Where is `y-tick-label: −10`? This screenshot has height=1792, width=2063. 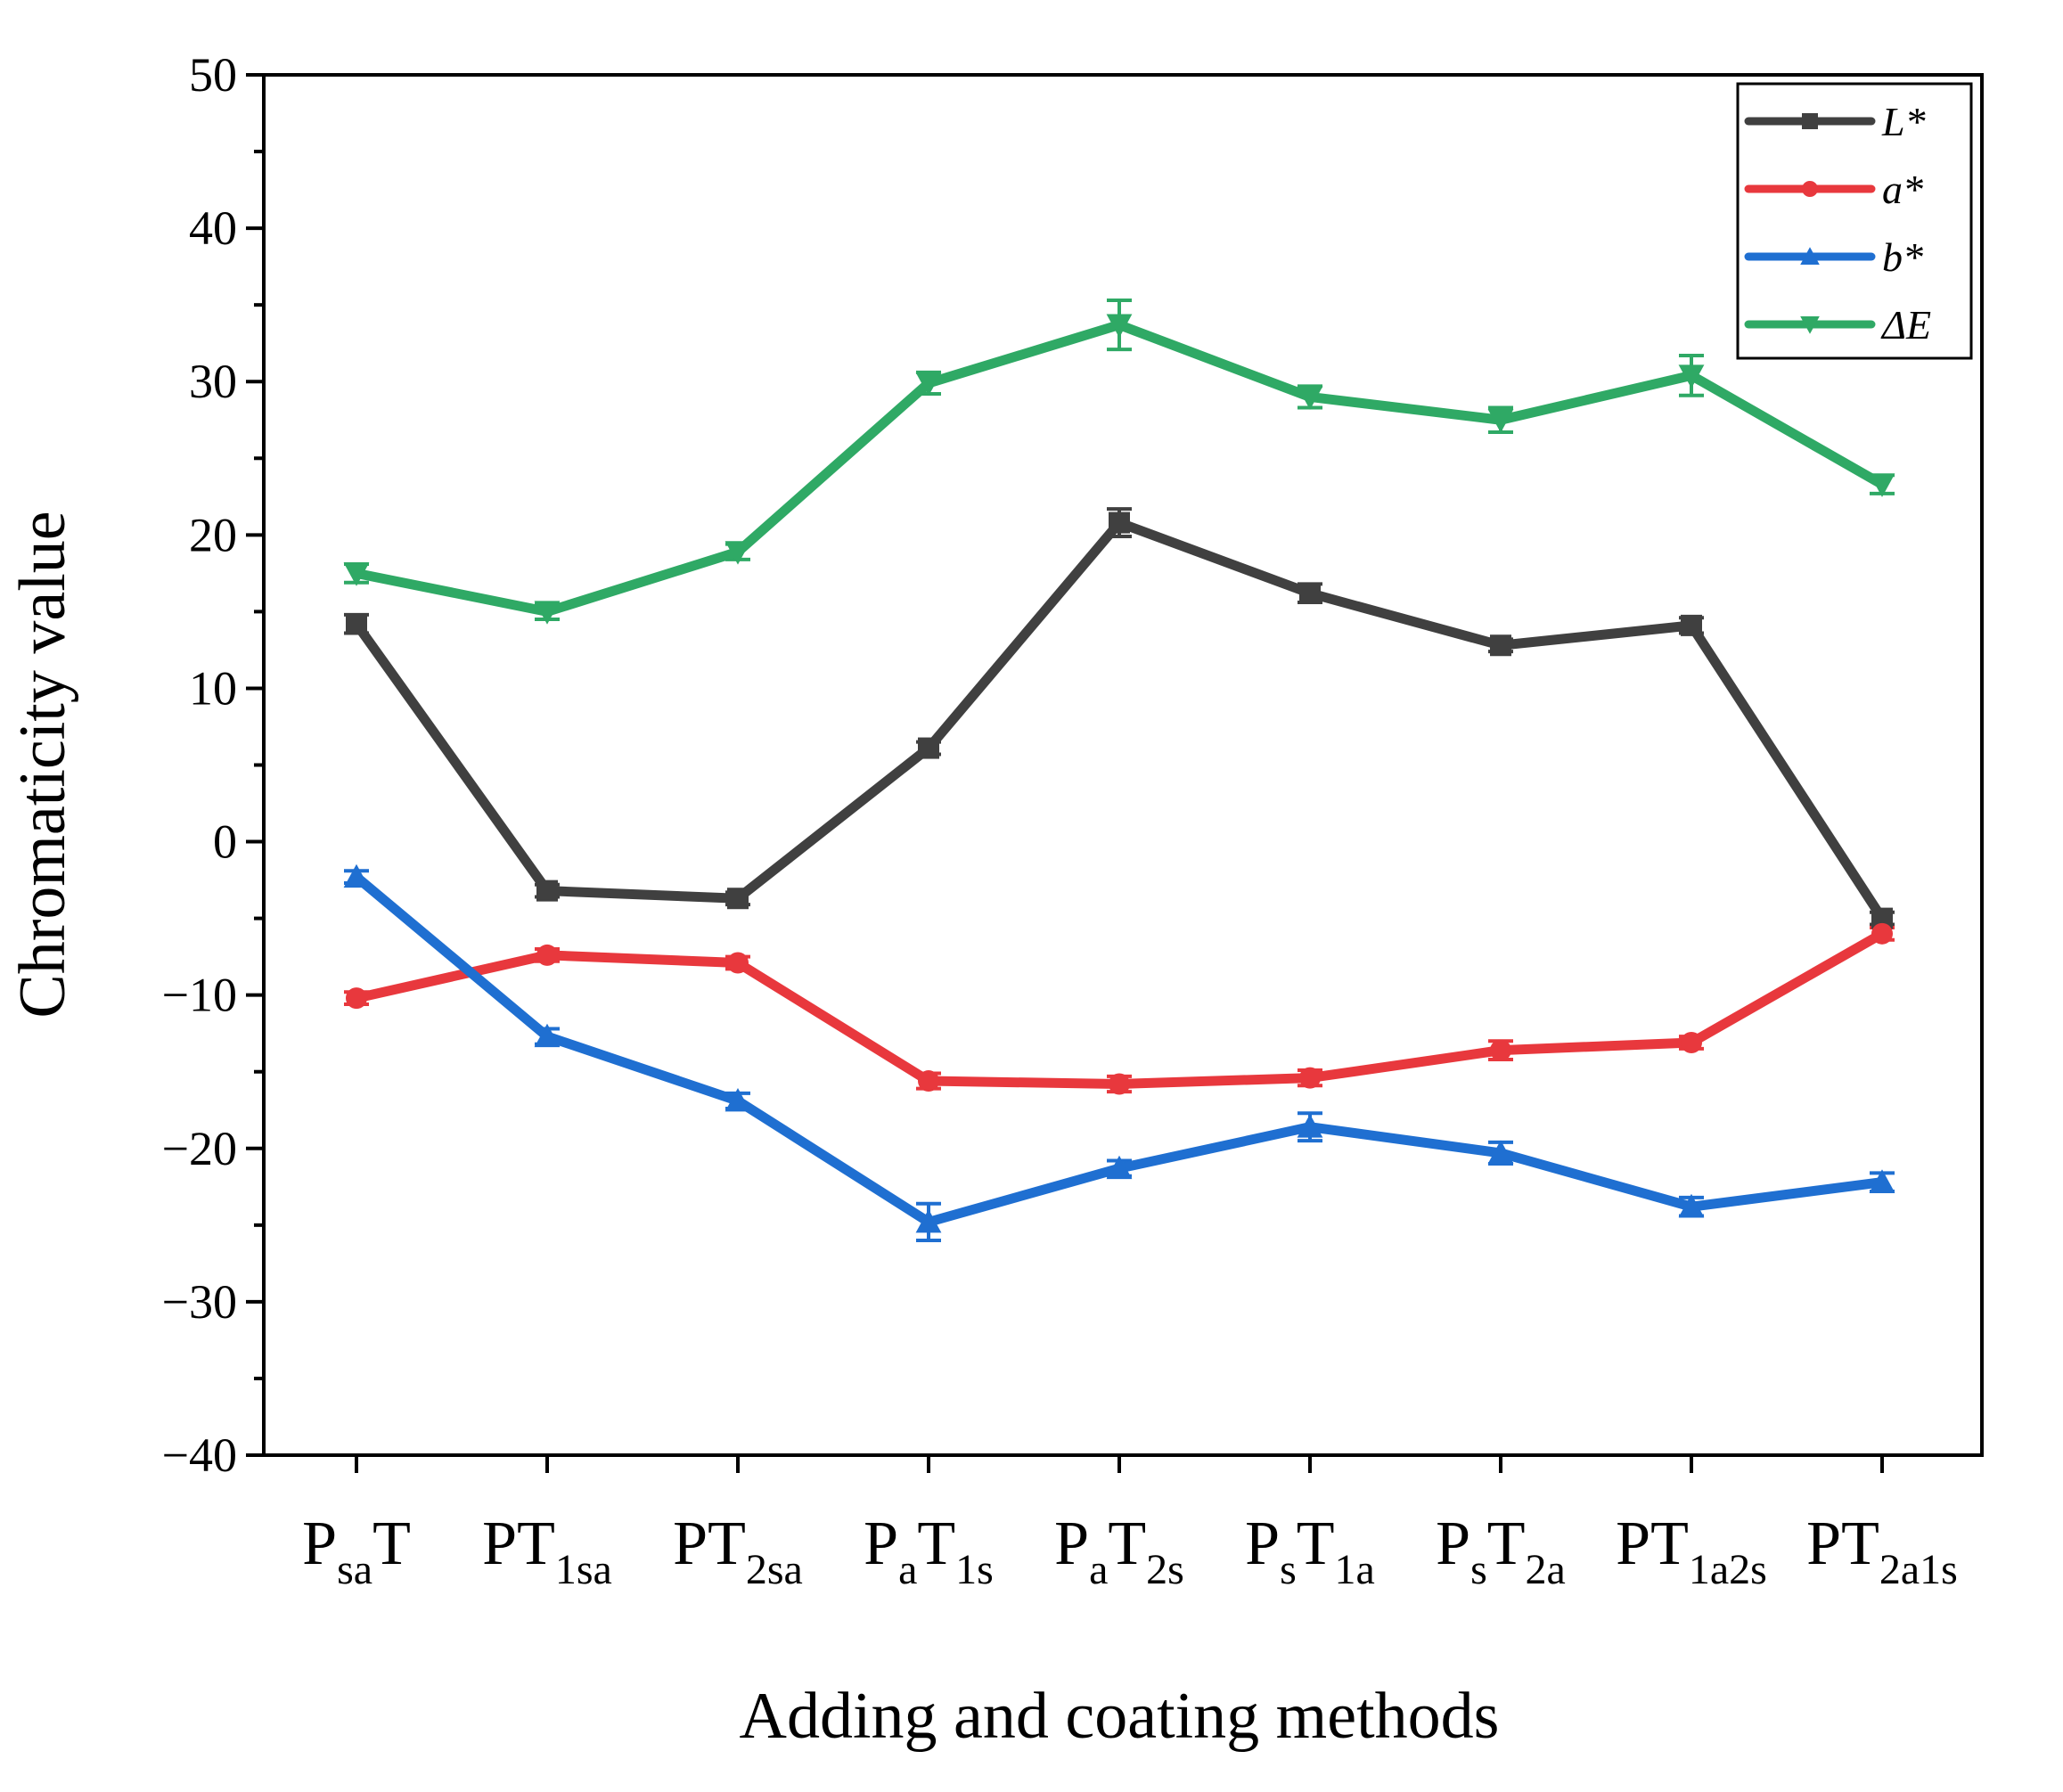 y-tick-label: −10 is located at coordinates (200, 995).